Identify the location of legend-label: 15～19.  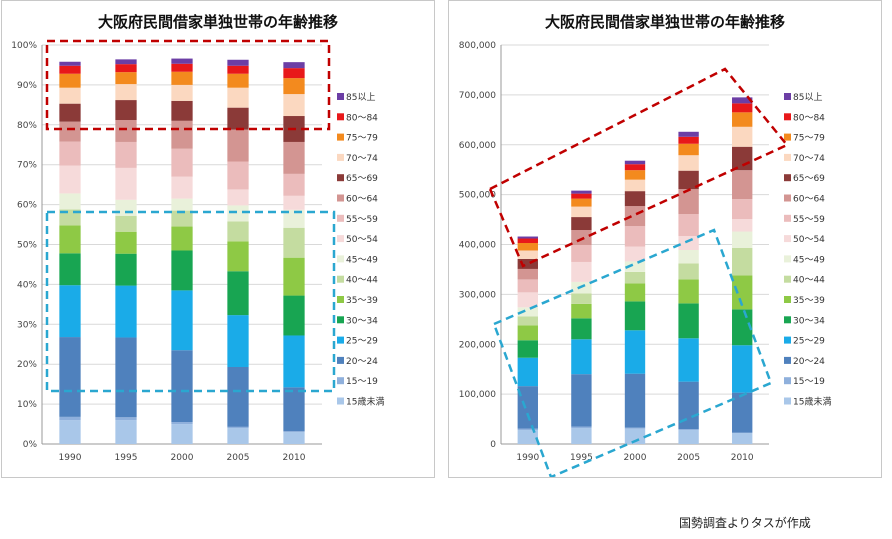
(362, 382).